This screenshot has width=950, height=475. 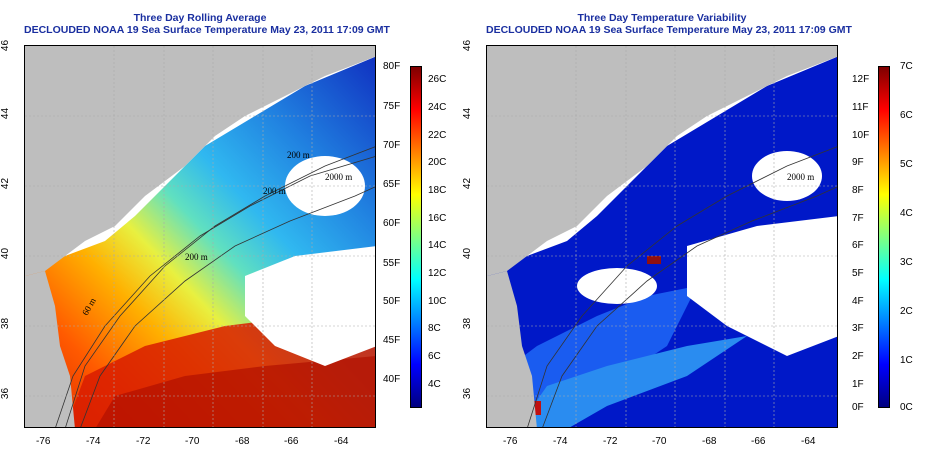 I want to click on colorbar-label-f: 10F, so click(x=861, y=135).